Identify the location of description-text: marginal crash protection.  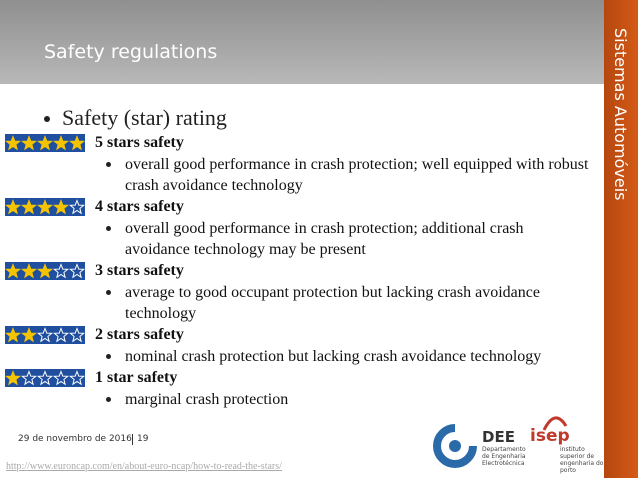
(207, 399).